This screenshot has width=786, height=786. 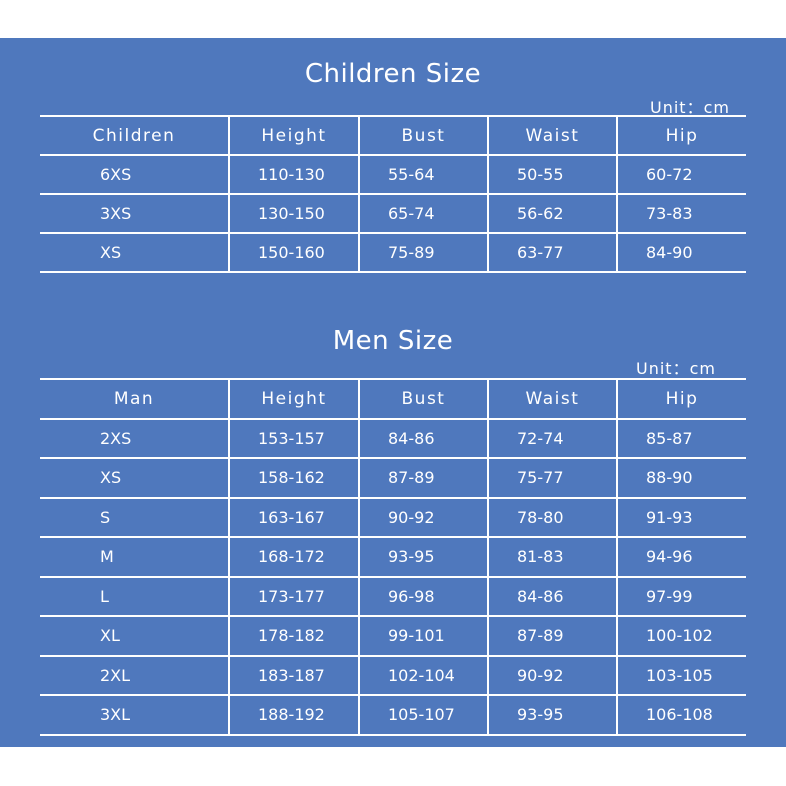 What do you see at coordinates (293, 478) in the screenshot?
I see `height-cell: 158-162` at bounding box center [293, 478].